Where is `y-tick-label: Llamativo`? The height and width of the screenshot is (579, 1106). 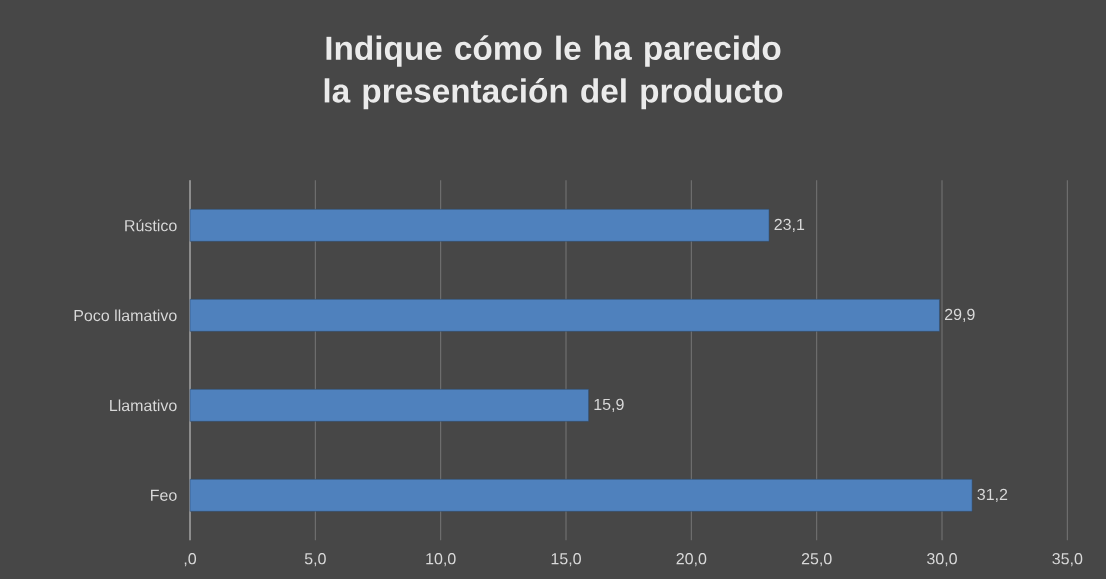
y-tick-label: Llamativo is located at coordinates (143, 405).